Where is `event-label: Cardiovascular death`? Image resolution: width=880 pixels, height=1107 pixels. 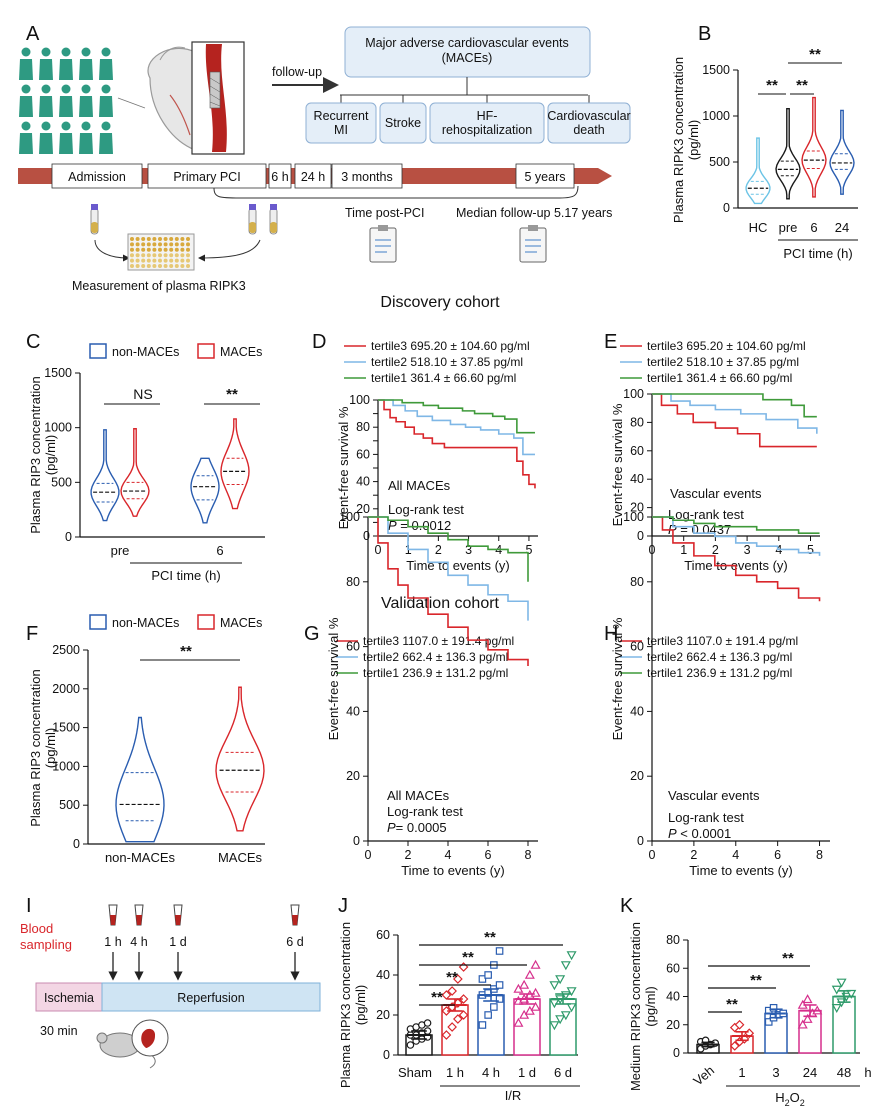
event-label: Cardiovascular death is located at coordinates (588, 123).